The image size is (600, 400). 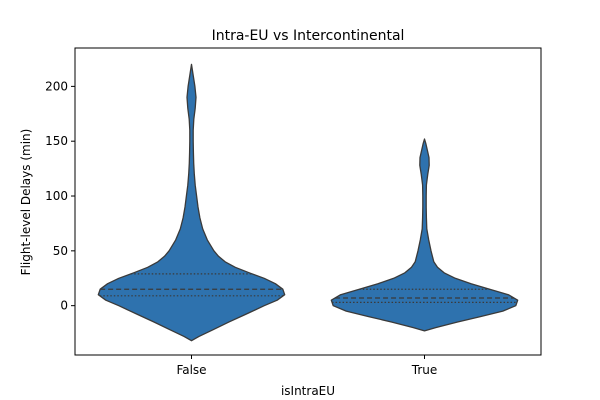 What do you see at coordinates (56, 141) in the screenshot?
I see `y-tick-label: 150` at bounding box center [56, 141].